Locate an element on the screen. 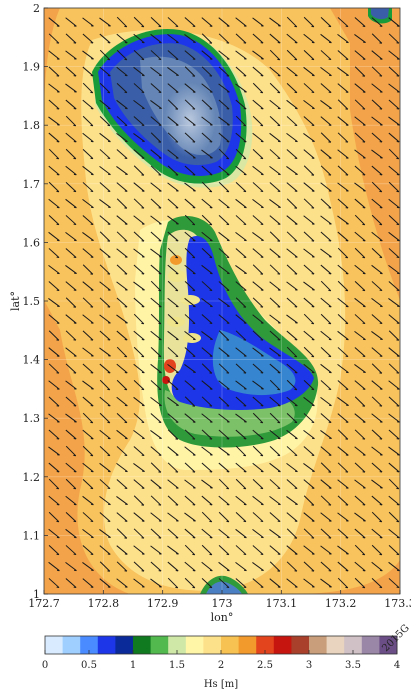 The width and height of the screenshot is (411, 691). y-tick-label: 1.6 is located at coordinates (32, 242).